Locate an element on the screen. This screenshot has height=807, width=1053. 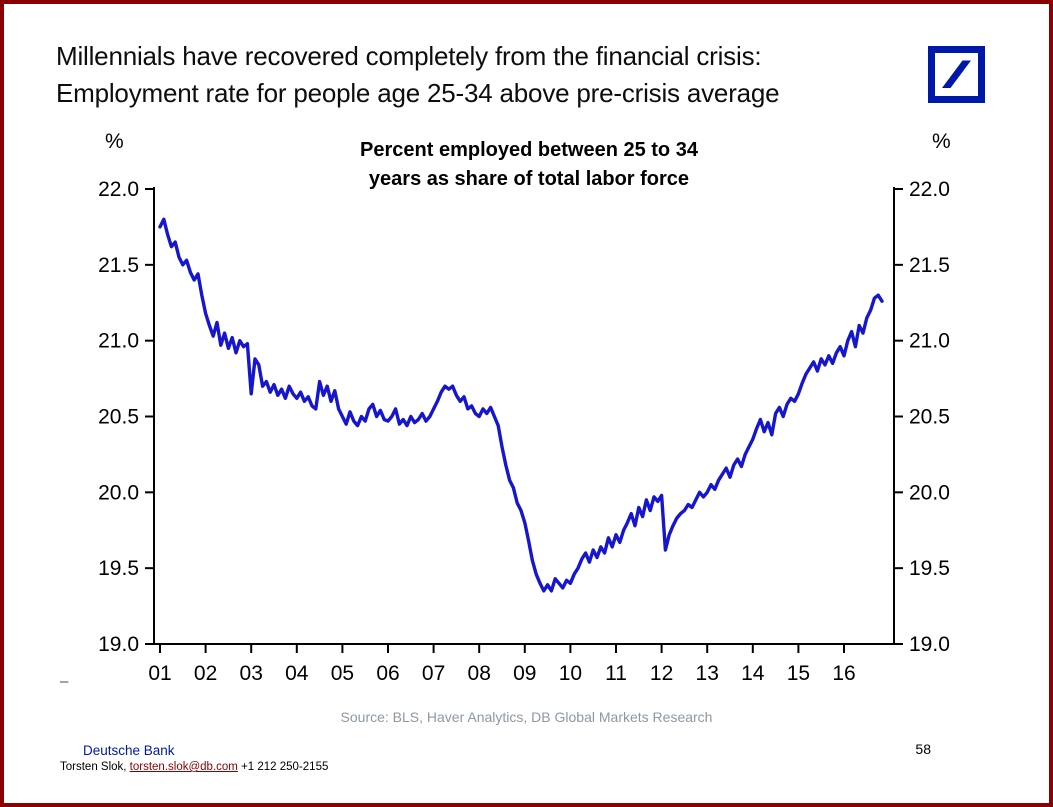
page-number: 58 is located at coordinates (923, 749).